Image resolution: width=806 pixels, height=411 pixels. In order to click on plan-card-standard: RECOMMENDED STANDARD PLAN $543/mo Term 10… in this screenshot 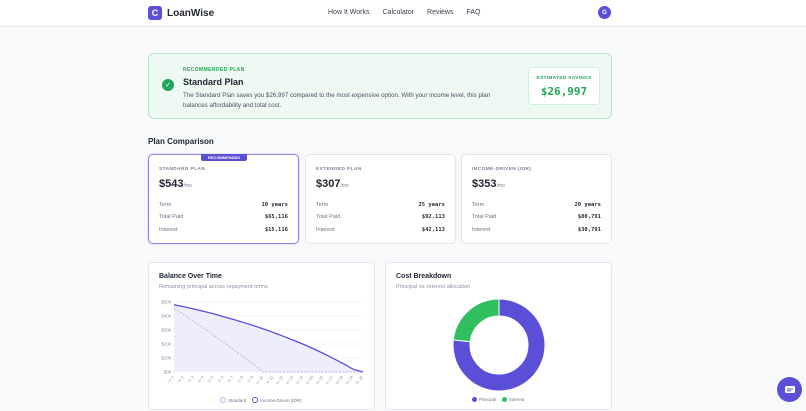, I will do `click(223, 199)`.